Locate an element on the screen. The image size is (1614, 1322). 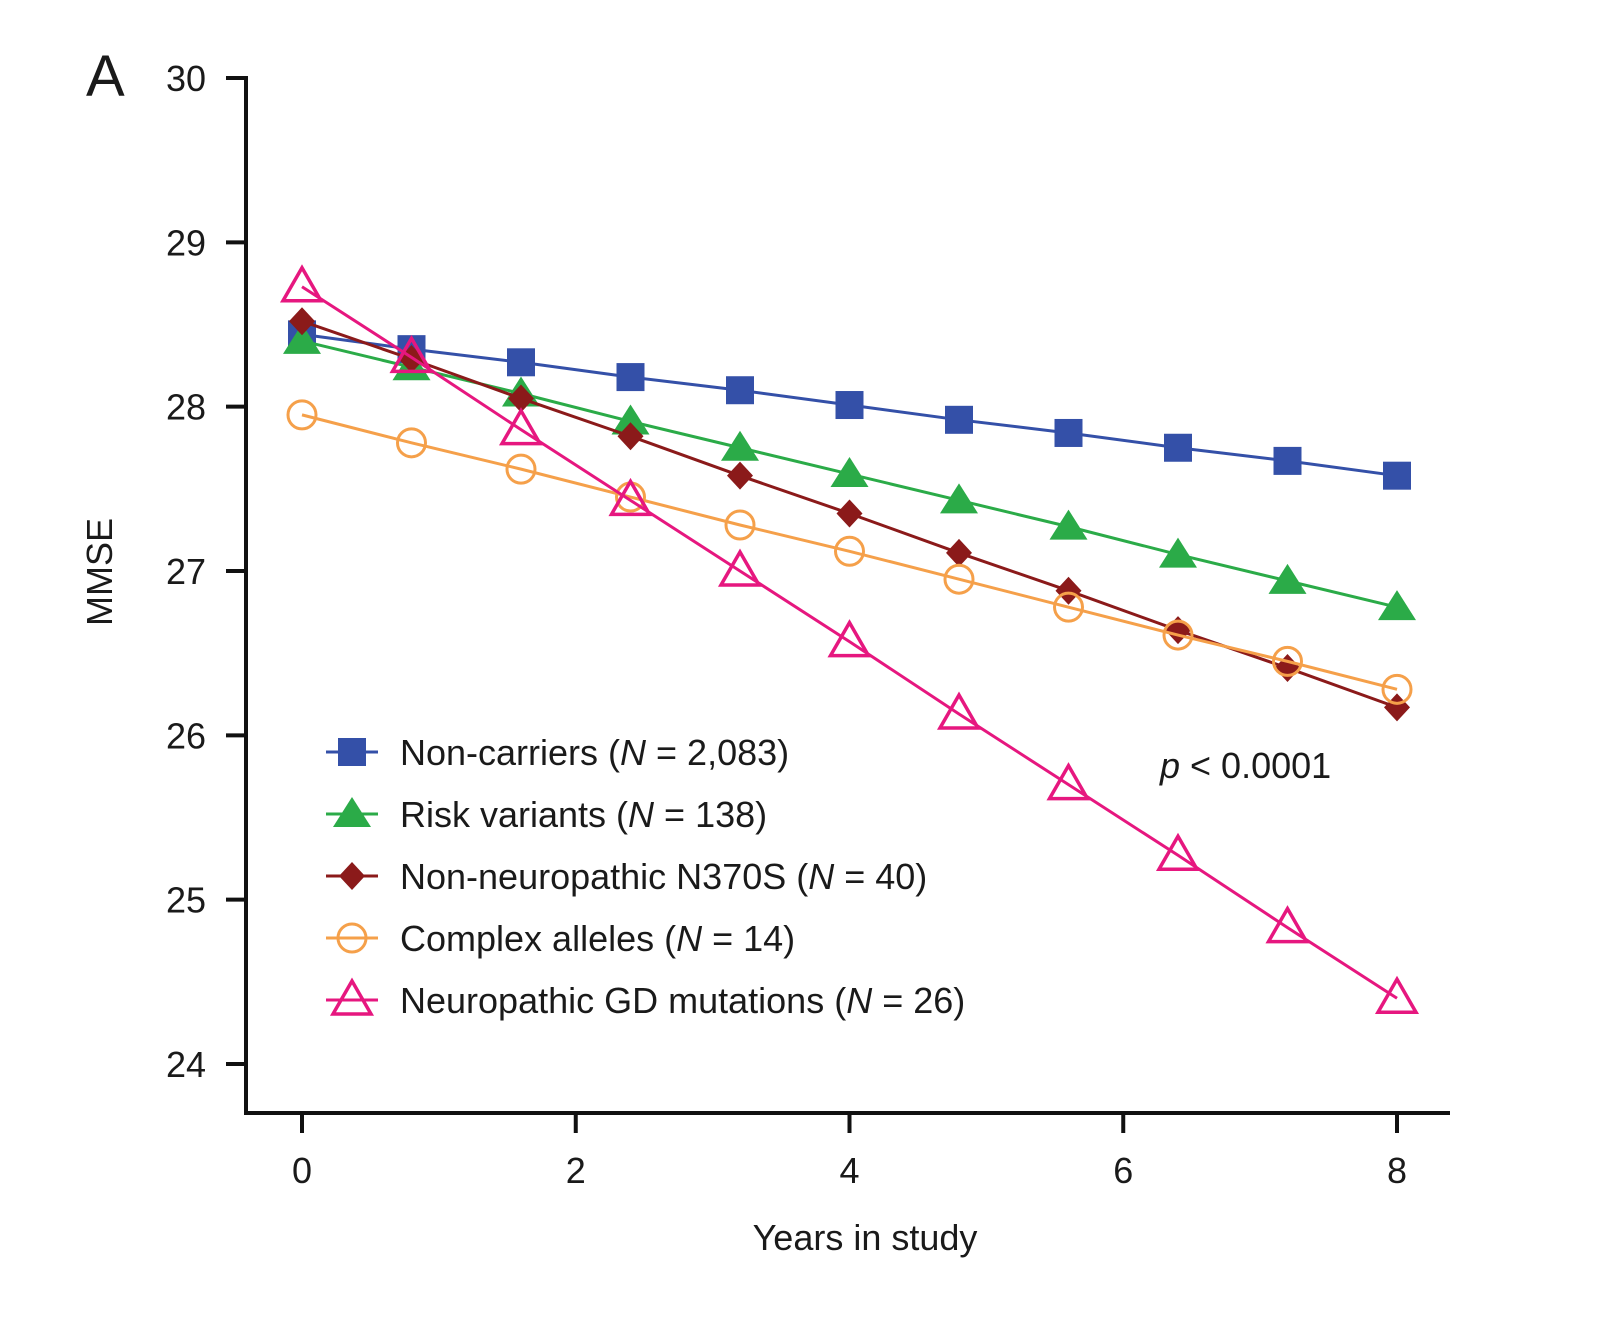
x-tick-label: 6 is located at coordinates (1123, 1170).